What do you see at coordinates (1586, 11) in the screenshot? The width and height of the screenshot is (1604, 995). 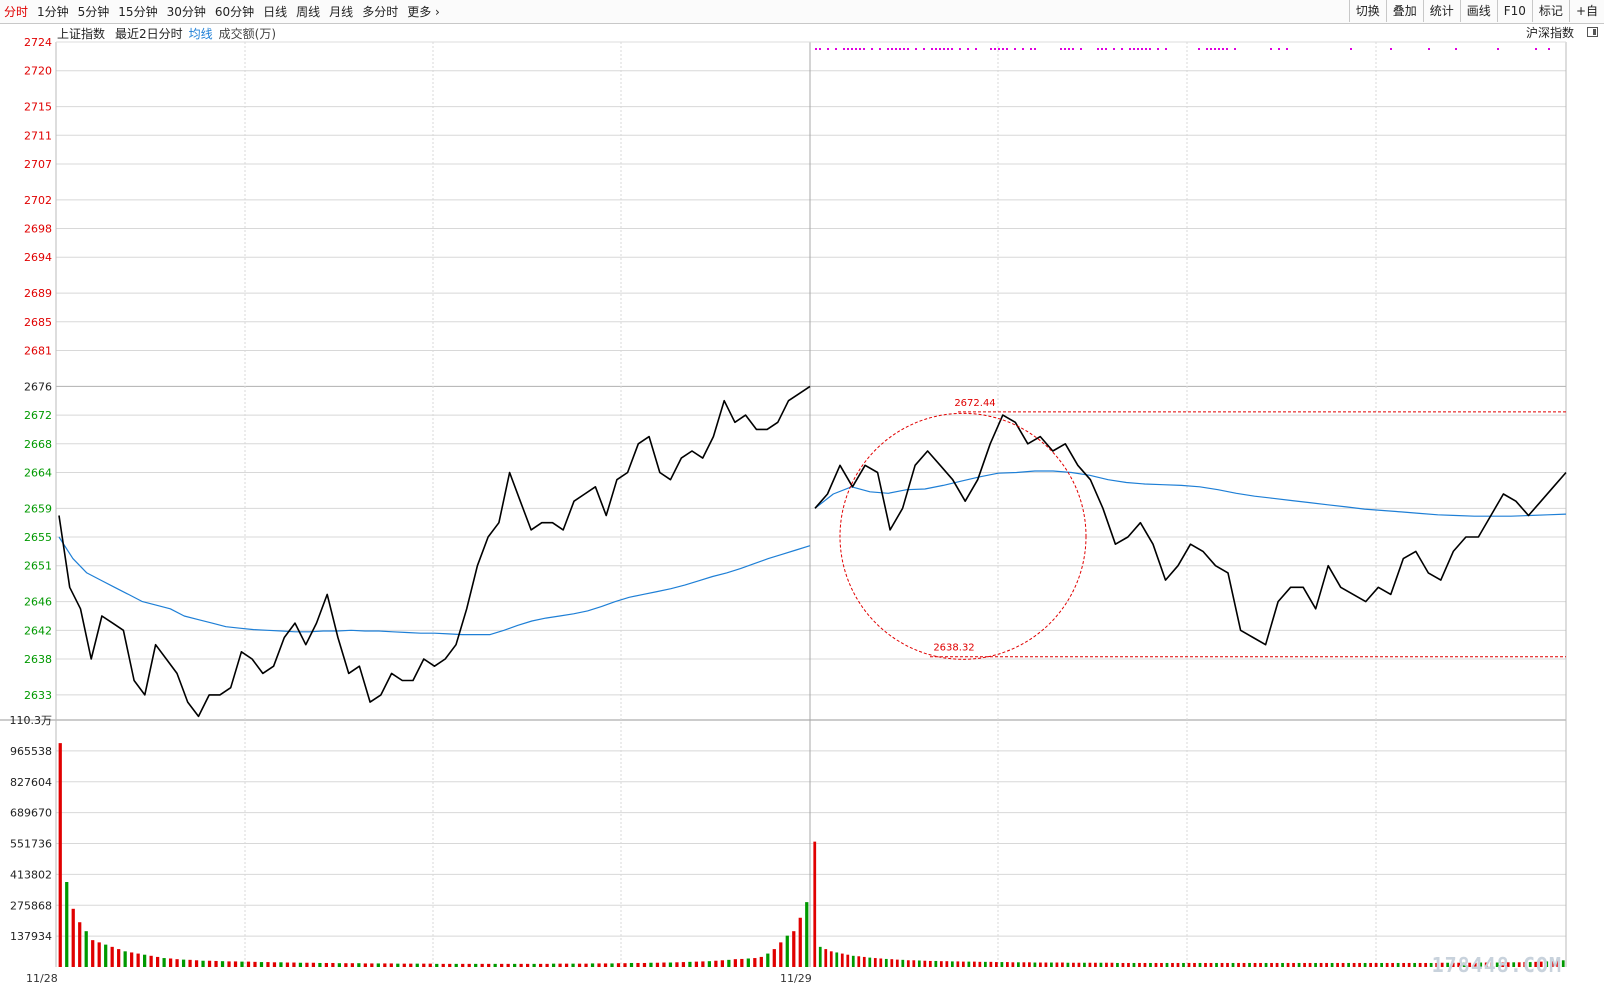 I see `tool-button-6: +自` at bounding box center [1586, 11].